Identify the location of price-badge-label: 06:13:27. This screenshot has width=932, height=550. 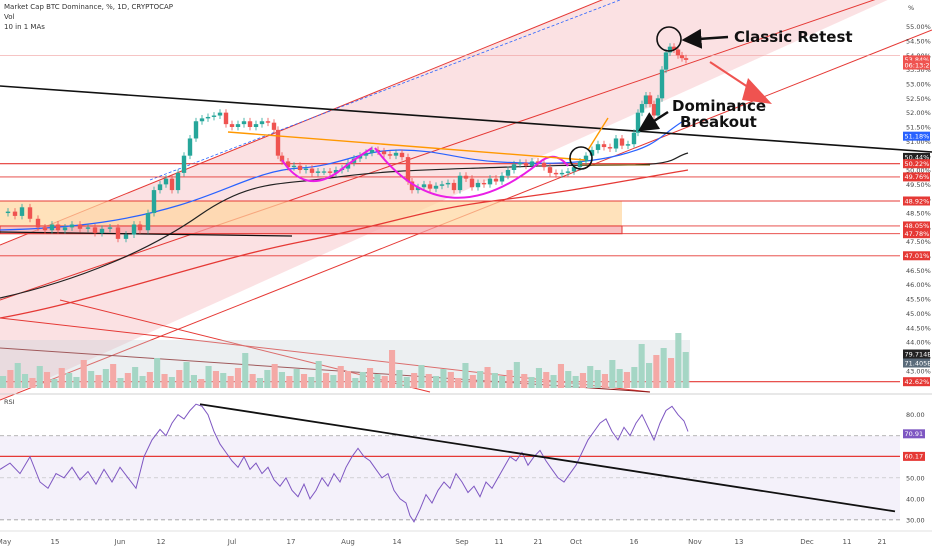
(918, 65).